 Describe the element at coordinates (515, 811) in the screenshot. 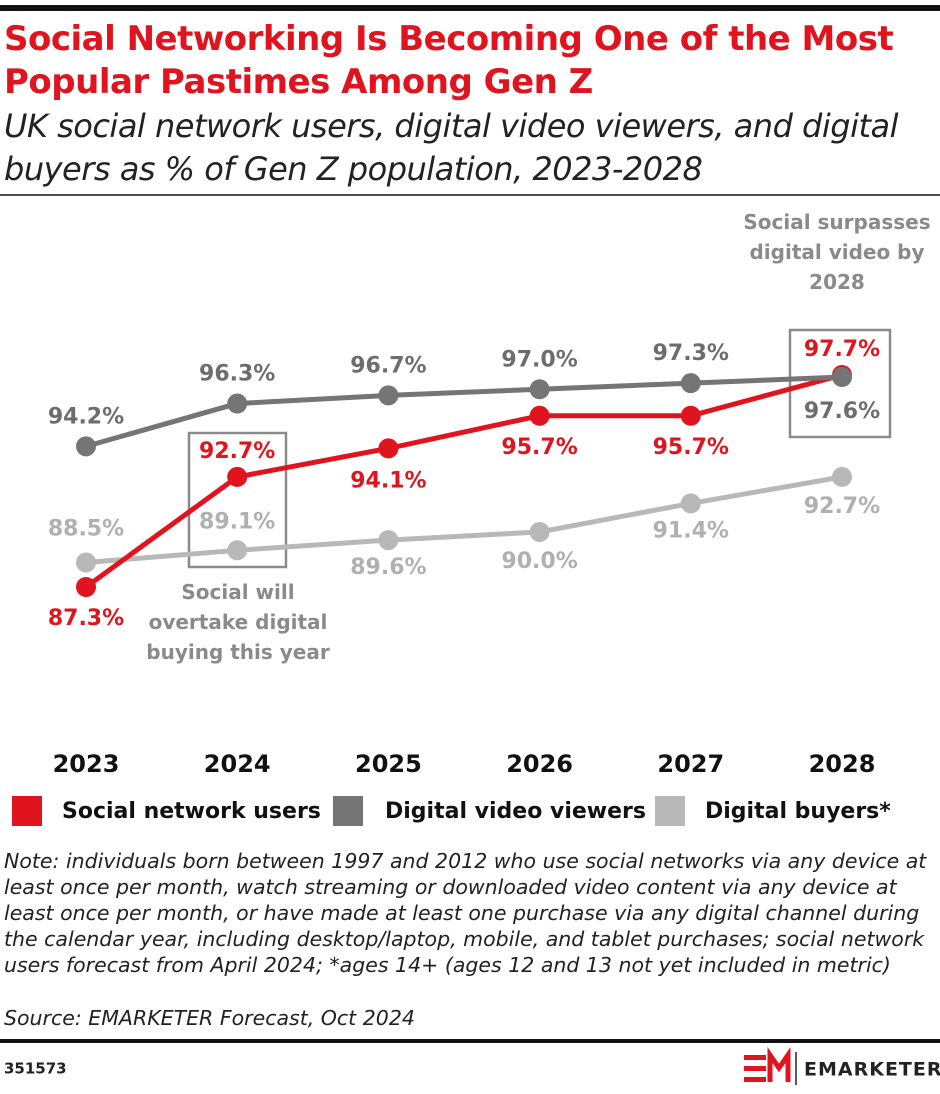

I see `legend-label: Digital video viewers` at that location.